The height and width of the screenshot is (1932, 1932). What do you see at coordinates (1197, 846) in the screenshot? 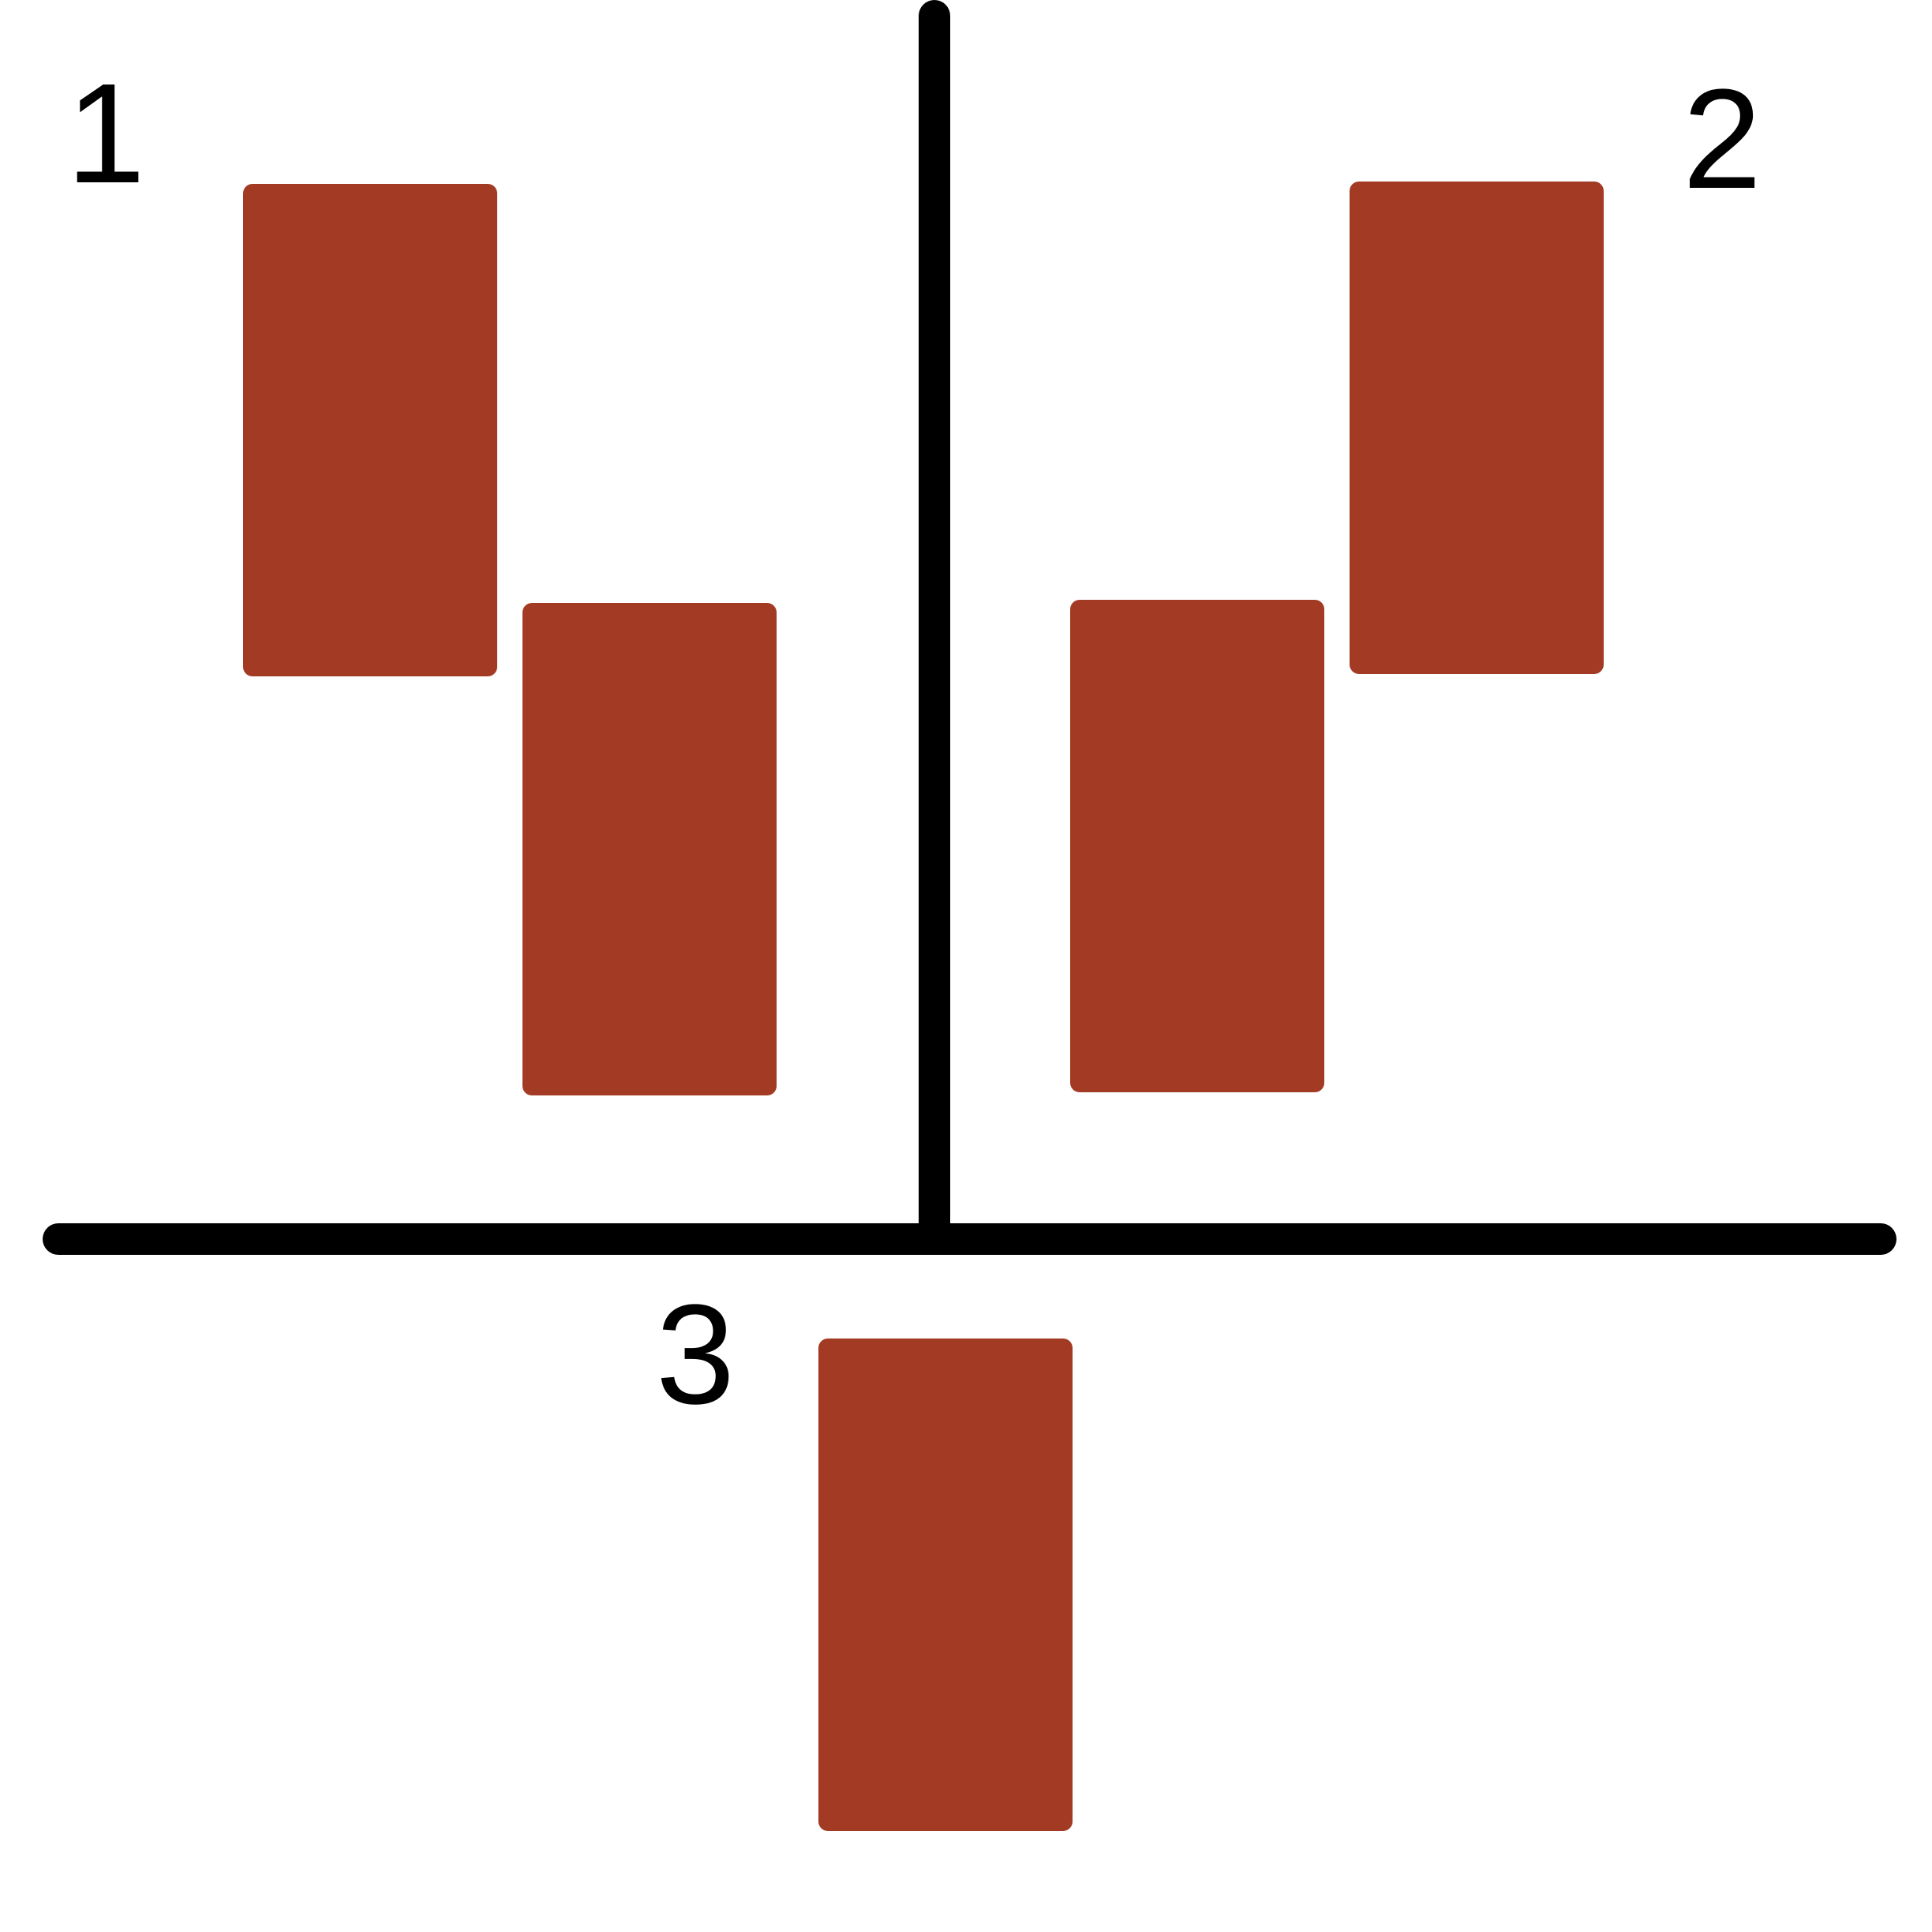
I see `quadrant-2-block-lower` at bounding box center [1197, 846].